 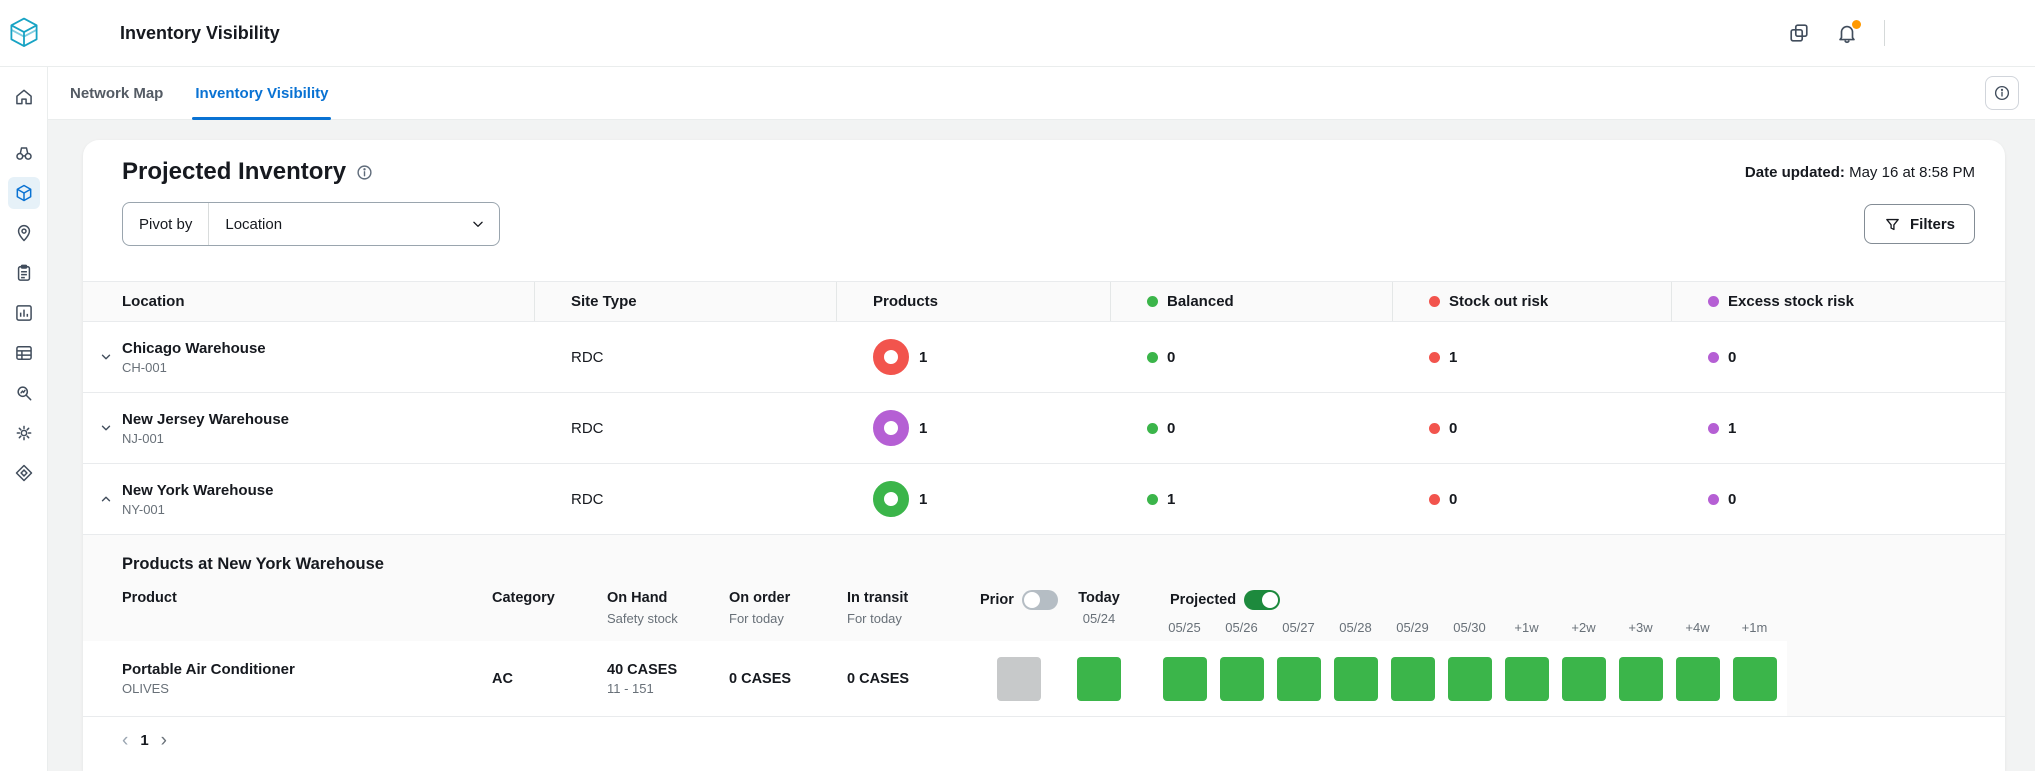 I want to click on tab-network-map: Network Map, so click(x=116, y=93).